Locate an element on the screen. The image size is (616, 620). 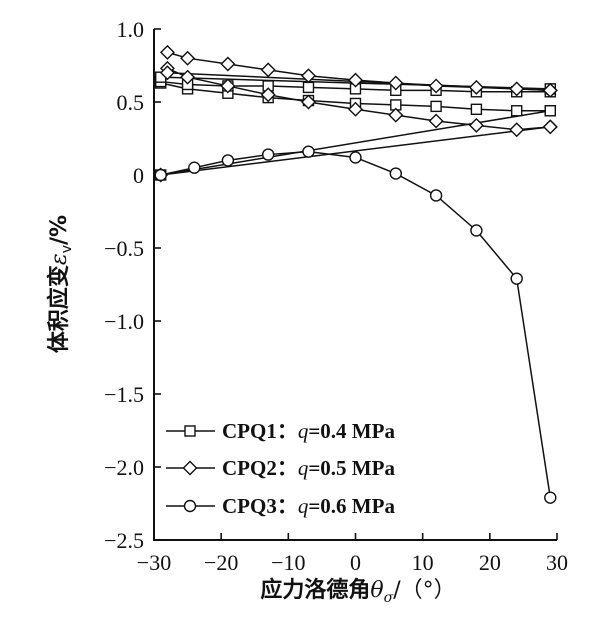
x-tick-label: −10 is located at coordinates (288, 562).